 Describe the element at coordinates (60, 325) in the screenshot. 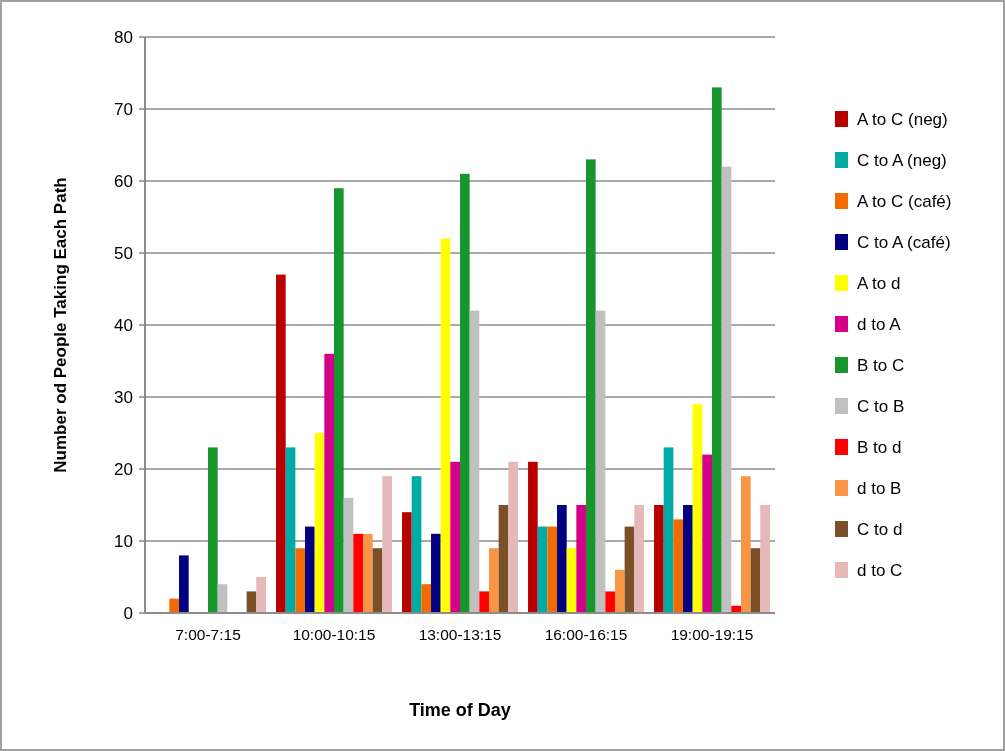

I see `y-axis-title: Number od People Taking Each Path` at that location.